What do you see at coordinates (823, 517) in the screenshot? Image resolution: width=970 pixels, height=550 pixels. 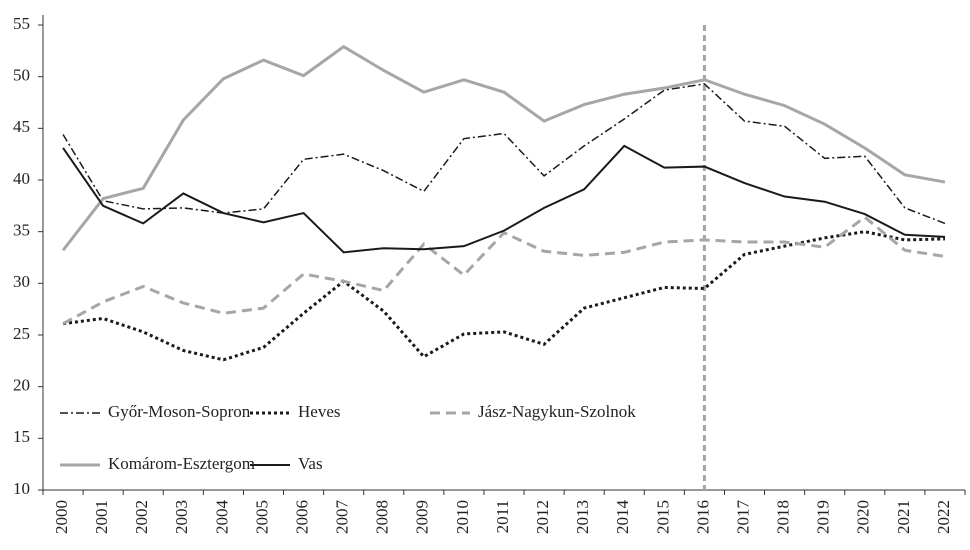 I see `x-tick-label: 2019` at bounding box center [823, 517].